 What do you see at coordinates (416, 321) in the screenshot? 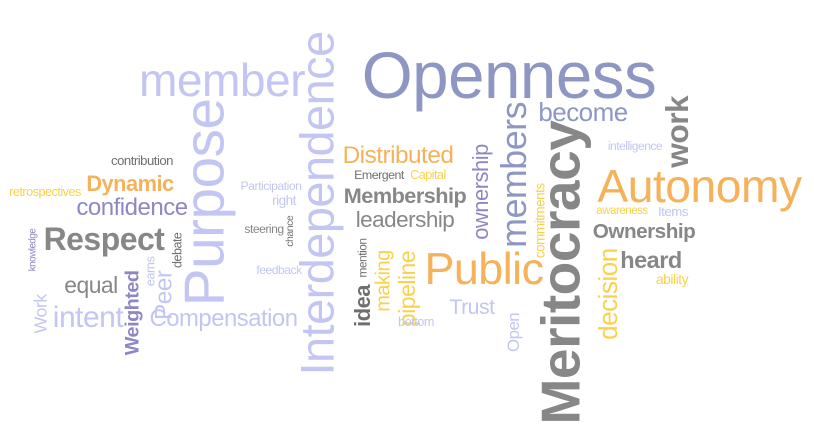
I see `word-bottom: bottom` at bounding box center [416, 321].